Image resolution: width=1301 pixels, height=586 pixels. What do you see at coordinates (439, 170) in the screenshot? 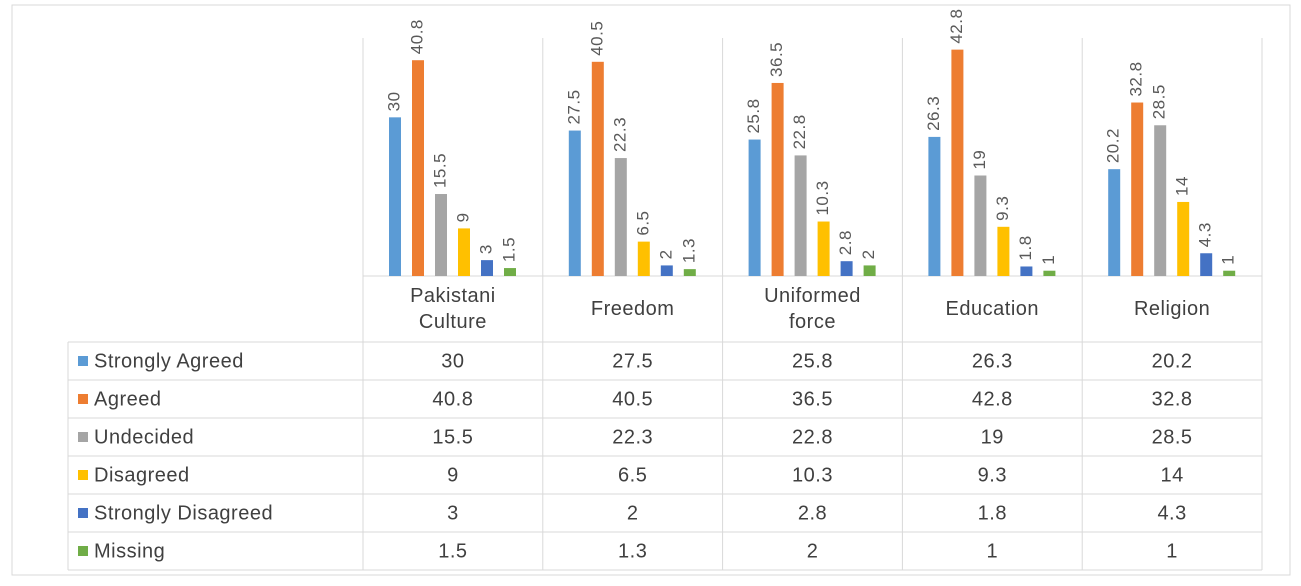
I see `data-label: 15.5` at bounding box center [439, 170].